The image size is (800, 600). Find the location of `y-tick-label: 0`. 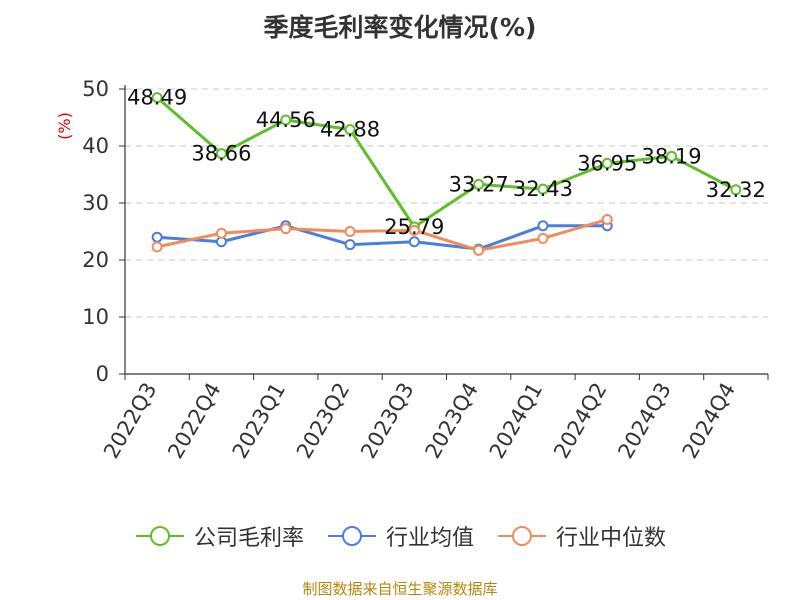

y-tick-label: 0 is located at coordinates (102, 374).